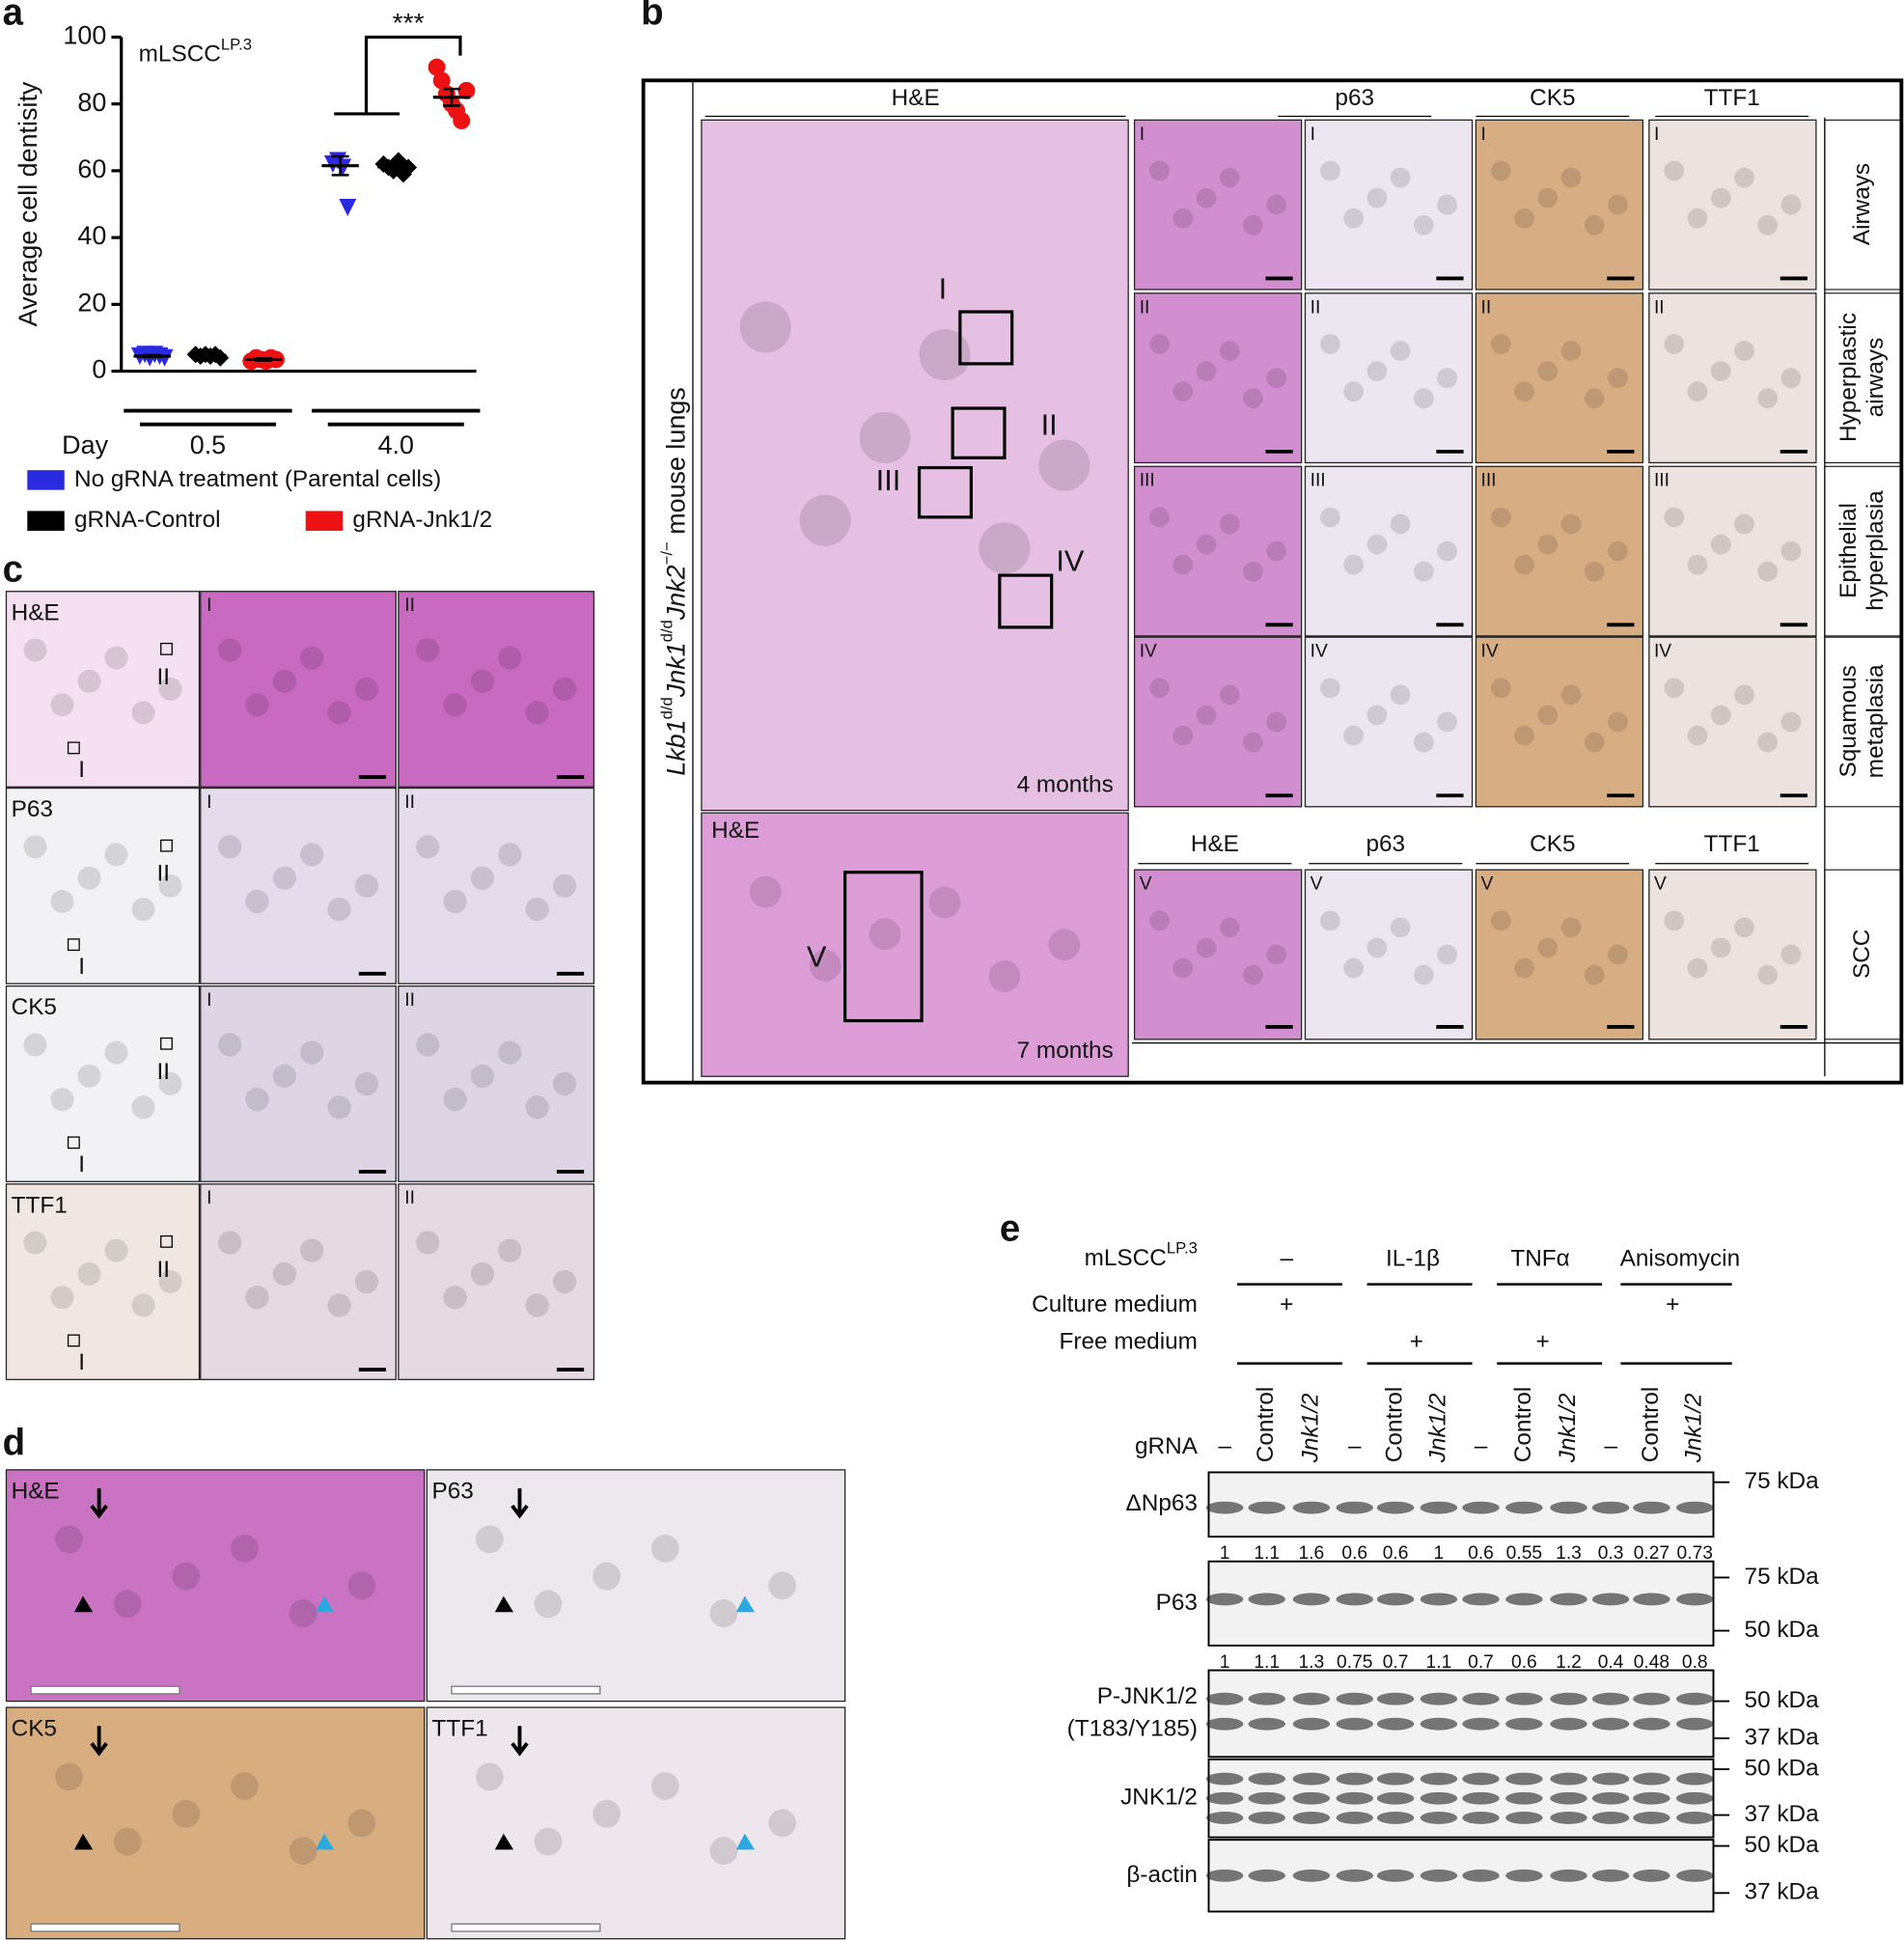 The width and height of the screenshot is (1904, 1940). What do you see at coordinates (396, 445) in the screenshot?
I see `x-tick-label: 4.0` at bounding box center [396, 445].